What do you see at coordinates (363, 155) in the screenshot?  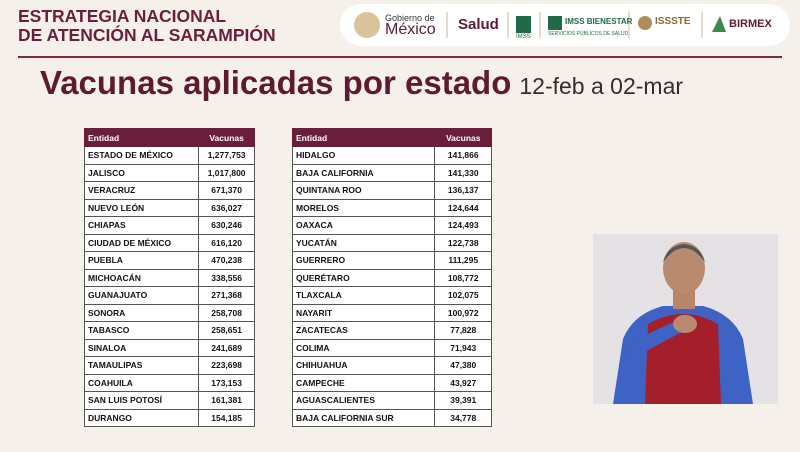 I see `state-name: HIDALGO` at bounding box center [363, 155].